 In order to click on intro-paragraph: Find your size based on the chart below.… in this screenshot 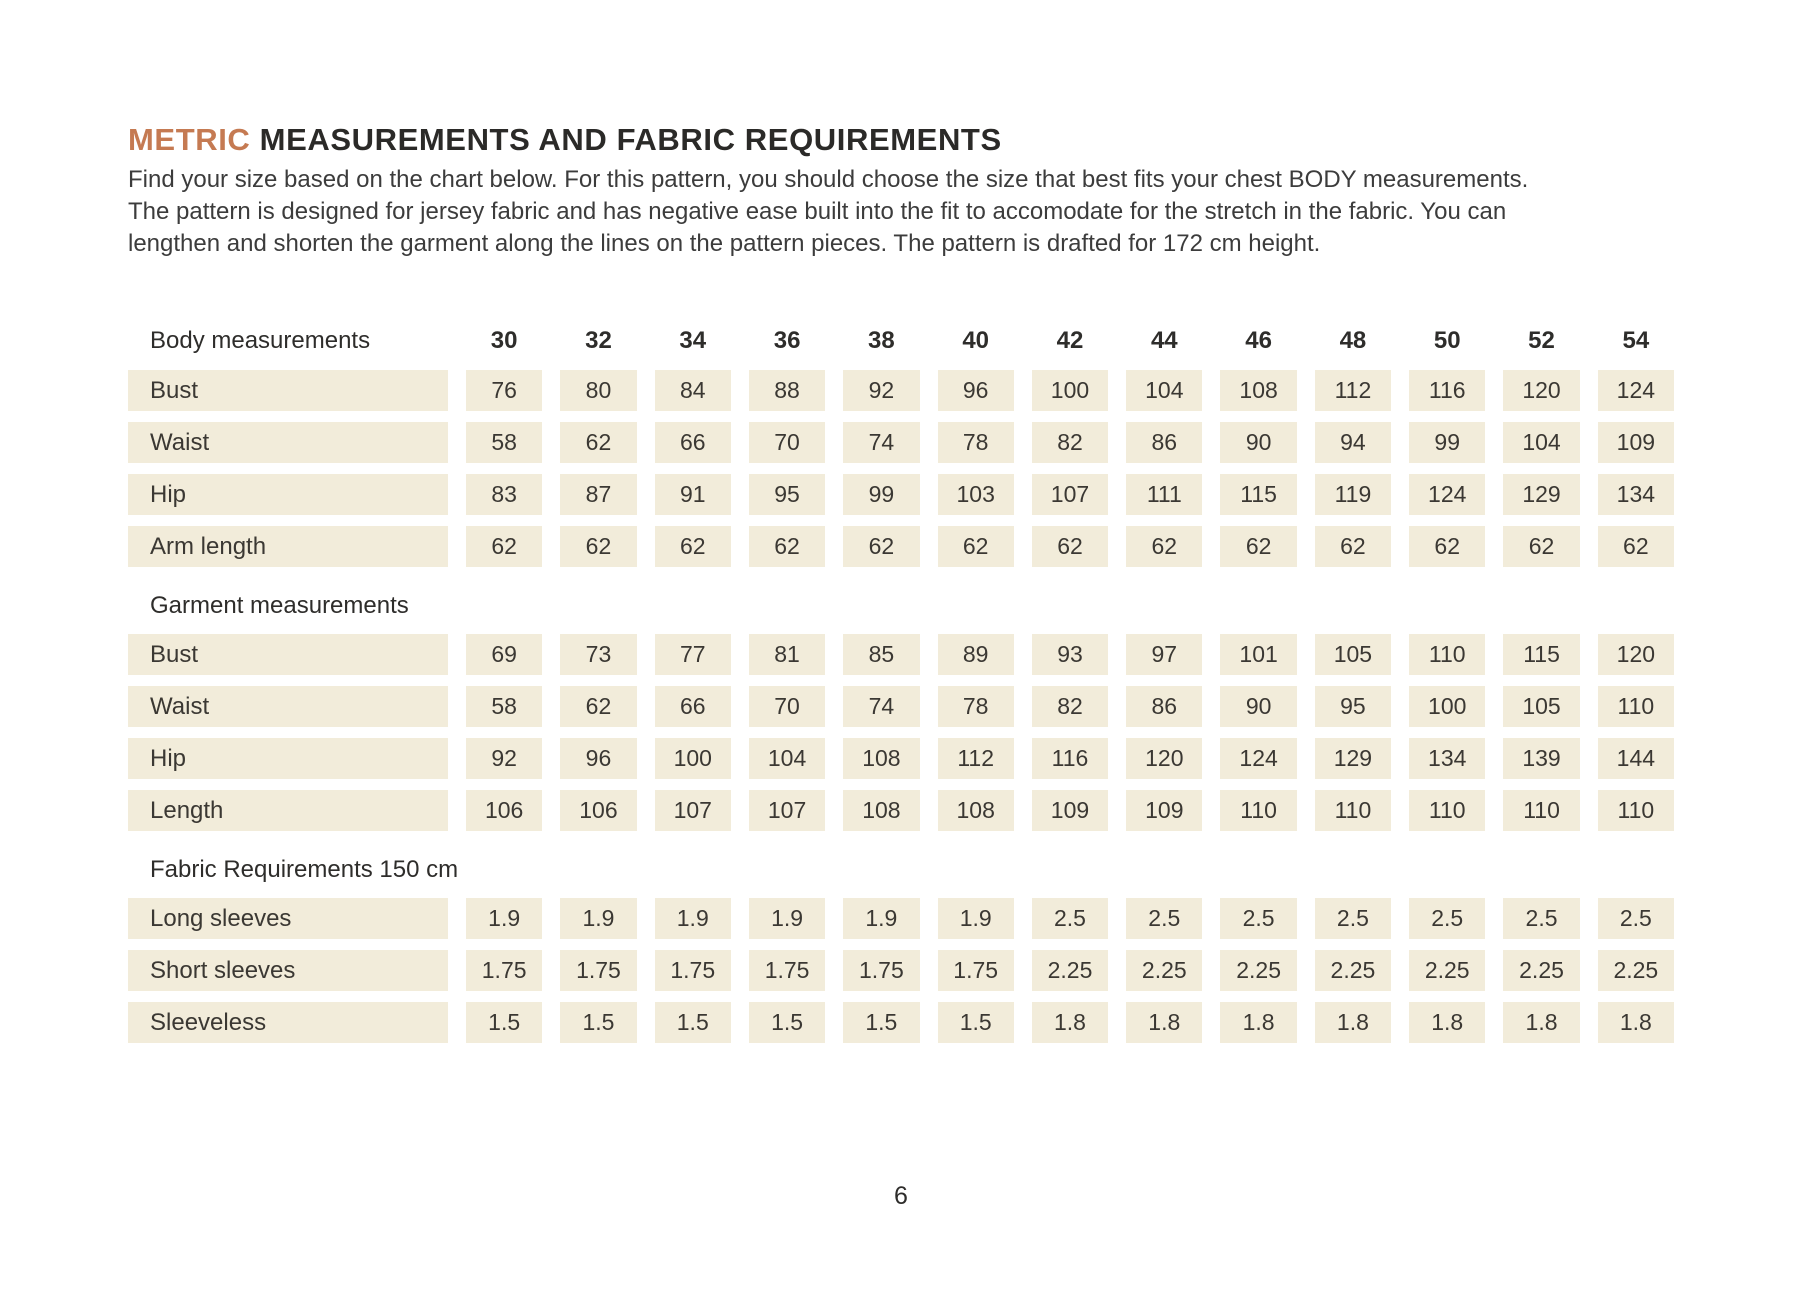, I will do `click(828, 211)`.